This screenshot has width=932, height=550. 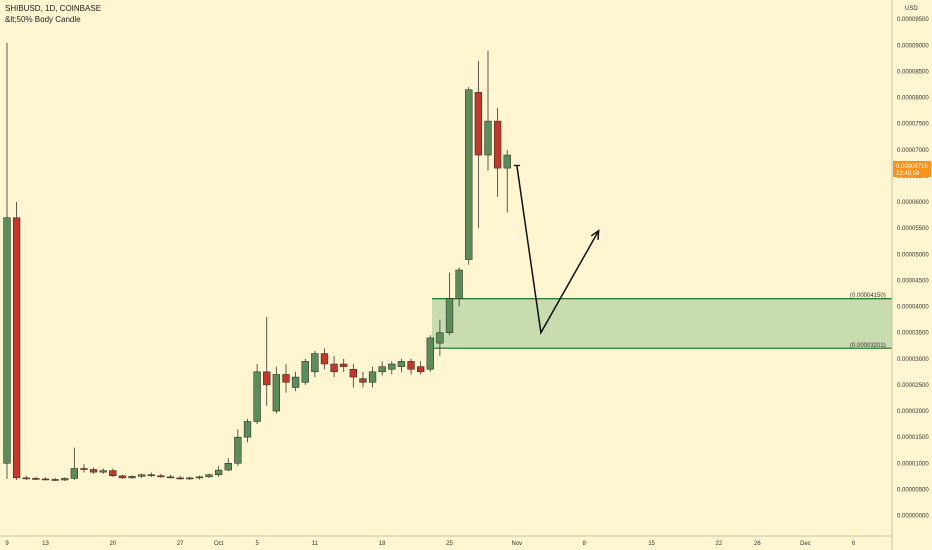 What do you see at coordinates (913, 255) in the screenshot?
I see `y-tick-label: 0.00005000` at bounding box center [913, 255].